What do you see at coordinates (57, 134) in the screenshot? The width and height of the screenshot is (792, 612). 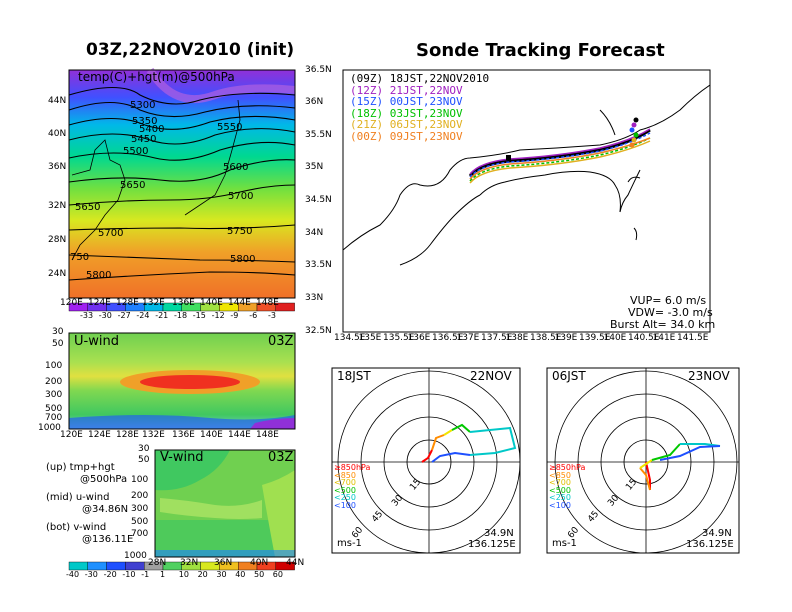 I see `map500-lat-tick: 40N` at bounding box center [57, 134].